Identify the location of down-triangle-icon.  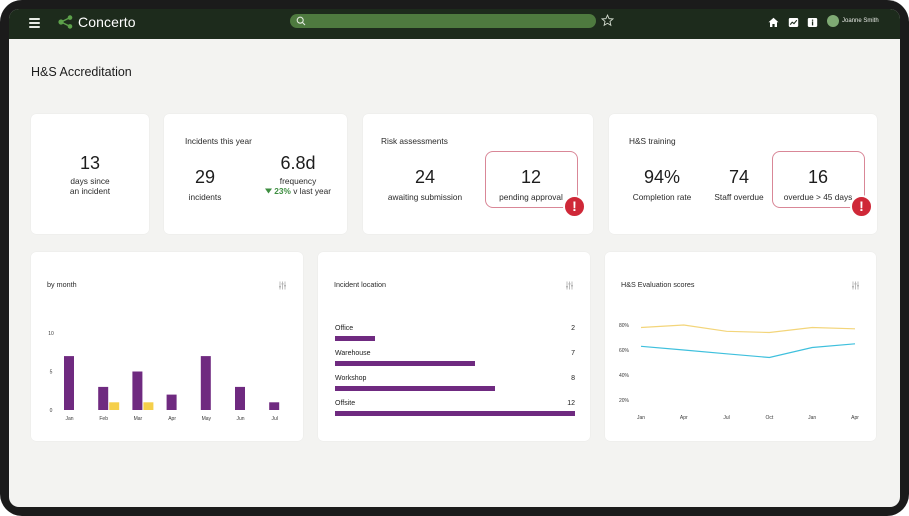
(268, 191).